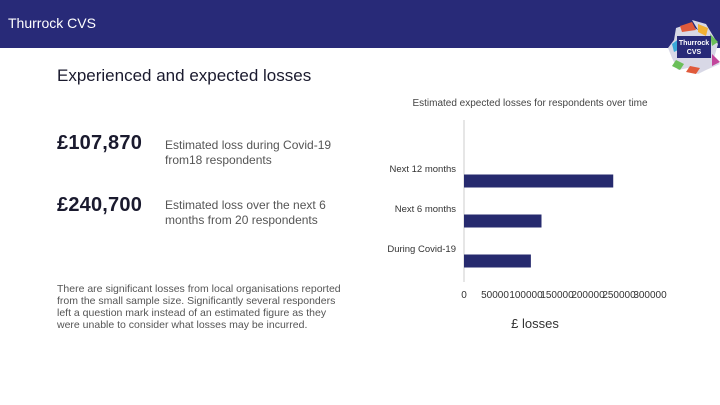 This screenshot has height=405, width=720. What do you see at coordinates (535, 323) in the screenshot?
I see `x-axis-label: £ losses` at bounding box center [535, 323].